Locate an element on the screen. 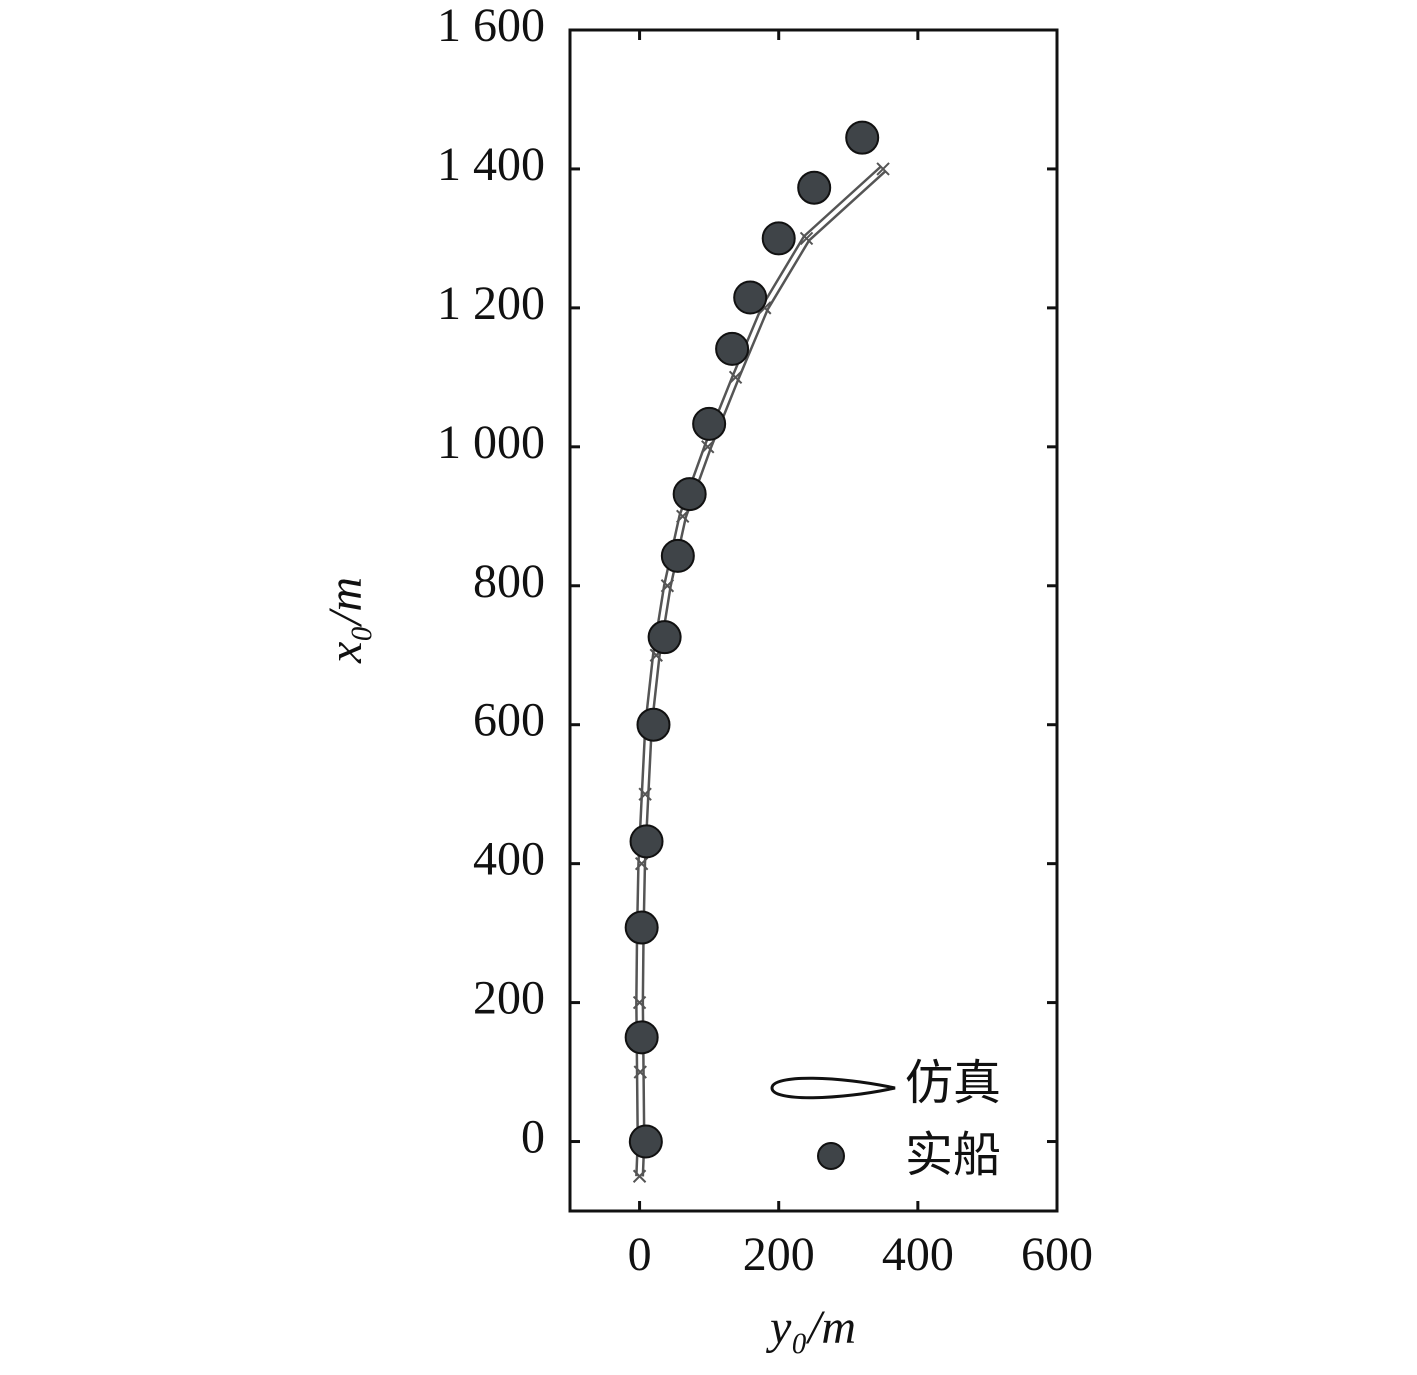 This screenshot has width=1417, height=1375. legend-label: 仿真 is located at coordinates (953, 1083).